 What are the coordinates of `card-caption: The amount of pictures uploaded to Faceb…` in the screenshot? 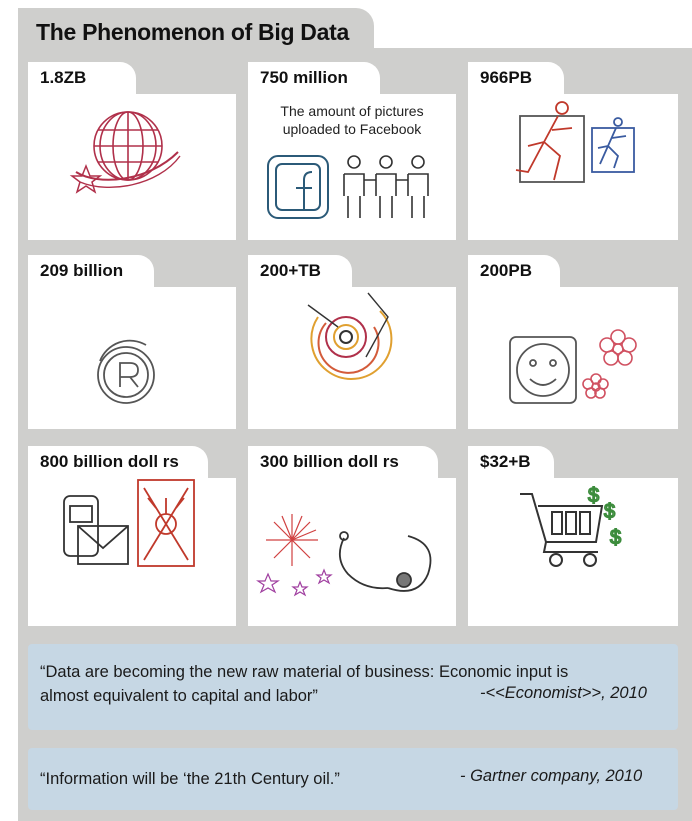 It's located at (352, 120).